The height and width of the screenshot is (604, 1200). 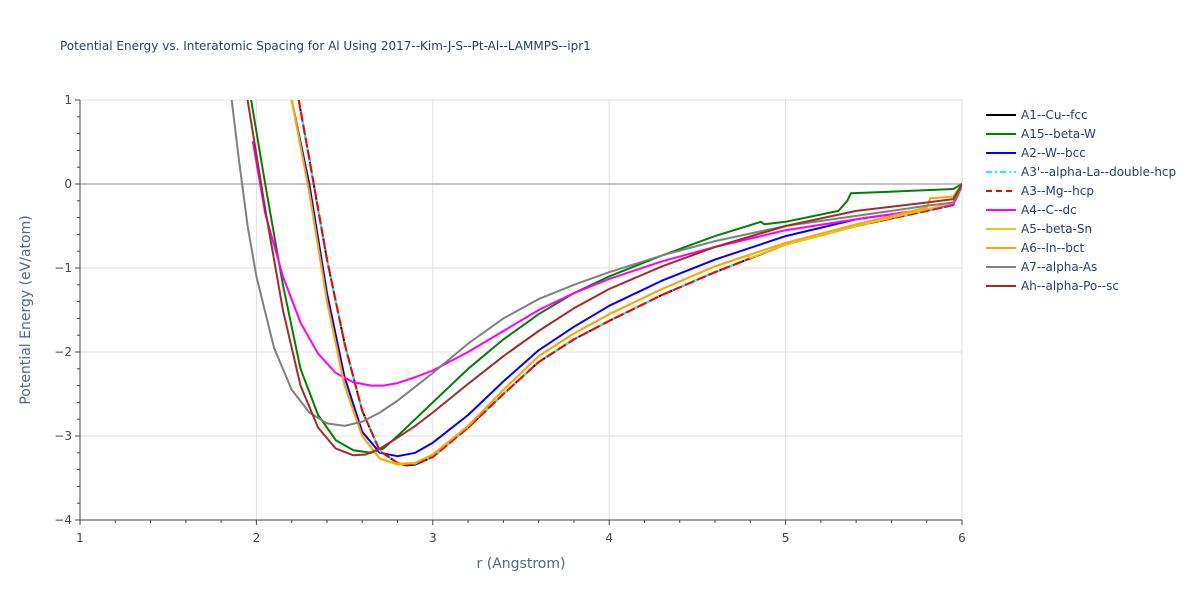 I want to click on legend-item-8: A7--alpha-As, so click(x=1041, y=267).